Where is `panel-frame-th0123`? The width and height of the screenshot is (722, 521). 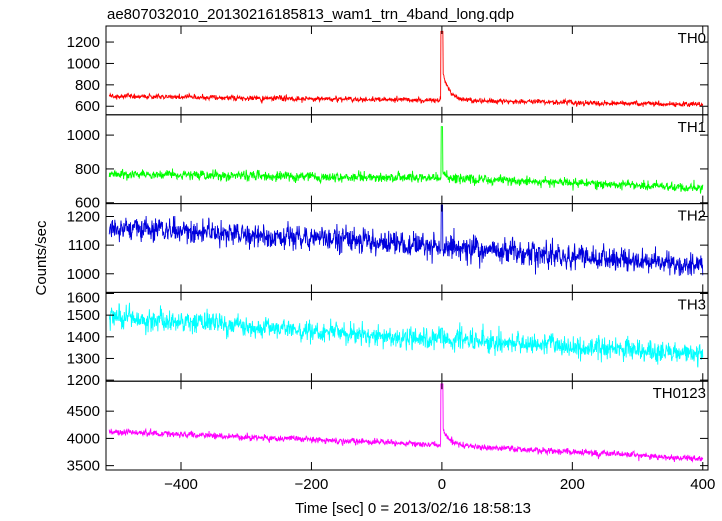
panel-frame-th0123 is located at coordinates (407, 425).